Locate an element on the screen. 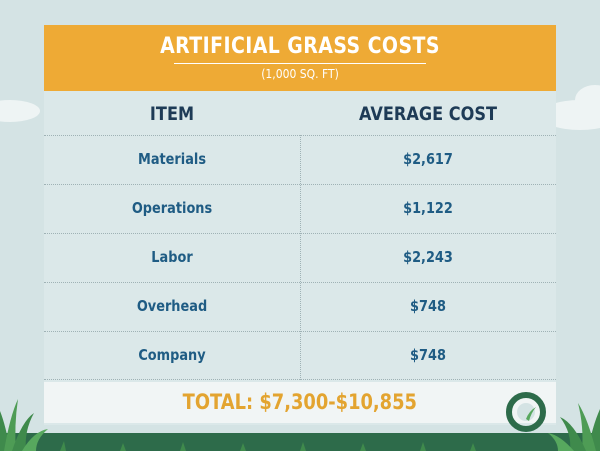 The width and height of the screenshot is (600, 451). row-cost: $2,243 is located at coordinates (428, 257).